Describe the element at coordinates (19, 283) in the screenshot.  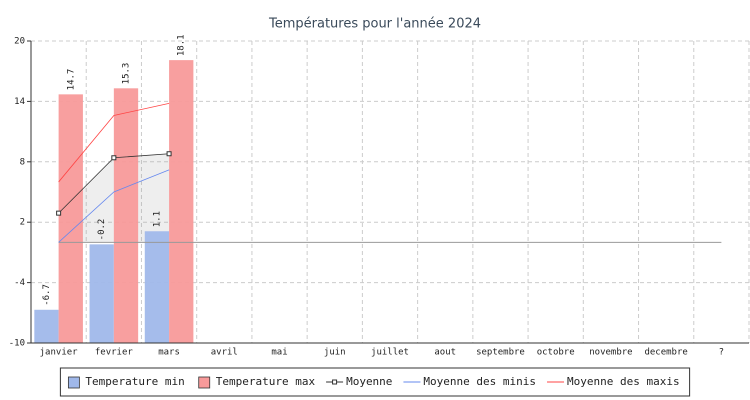
I see `y-tick-label: -4` at that location.